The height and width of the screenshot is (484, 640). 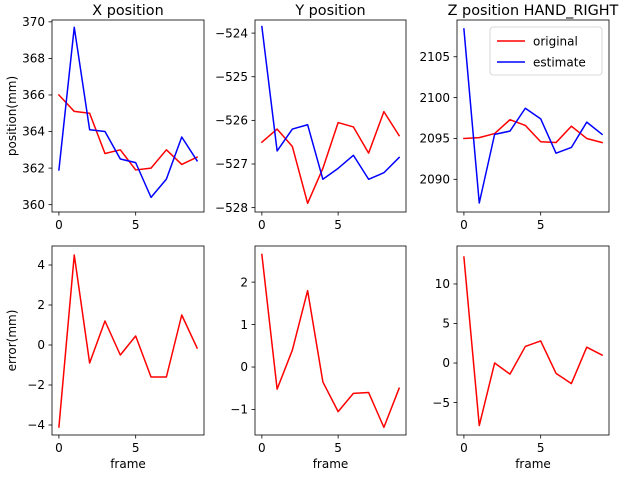 What do you see at coordinates (464, 448) in the screenshot?
I see `subplot-6-xtick-label: 0` at bounding box center [464, 448].